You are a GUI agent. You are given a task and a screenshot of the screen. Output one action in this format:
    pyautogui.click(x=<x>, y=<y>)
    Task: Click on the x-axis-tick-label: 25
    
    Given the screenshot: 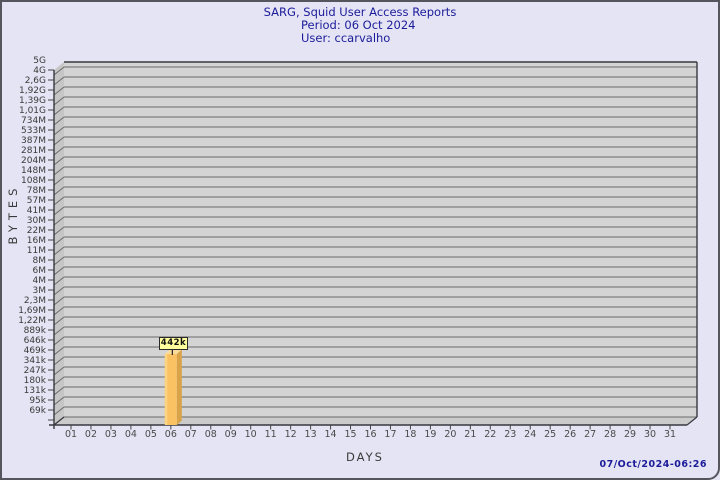 What is the action you would take?
    pyautogui.click(x=550, y=434)
    